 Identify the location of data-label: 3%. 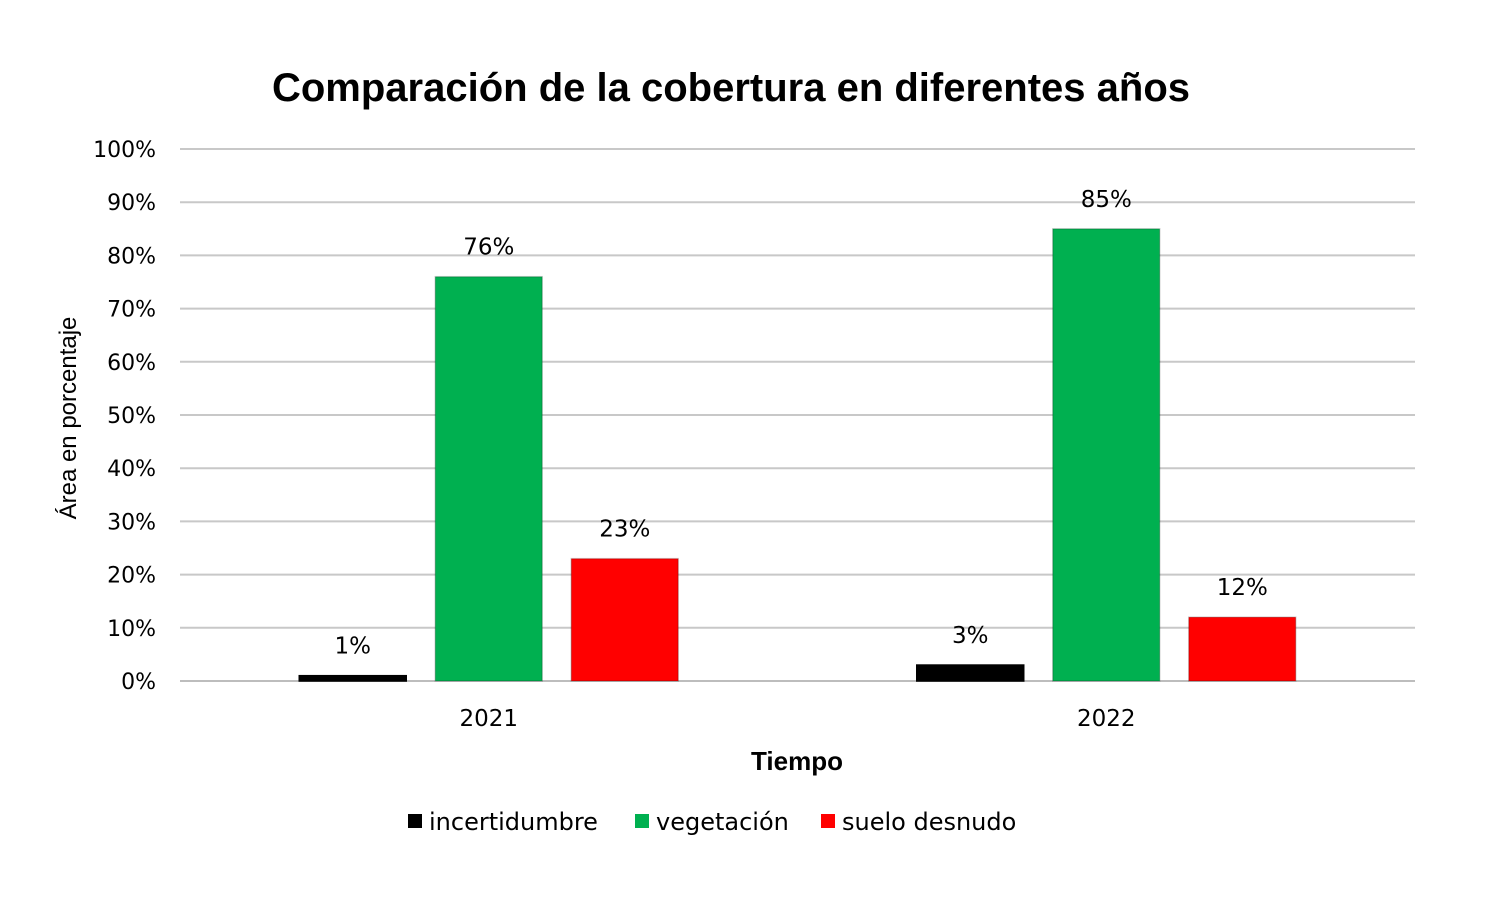
(970, 636).